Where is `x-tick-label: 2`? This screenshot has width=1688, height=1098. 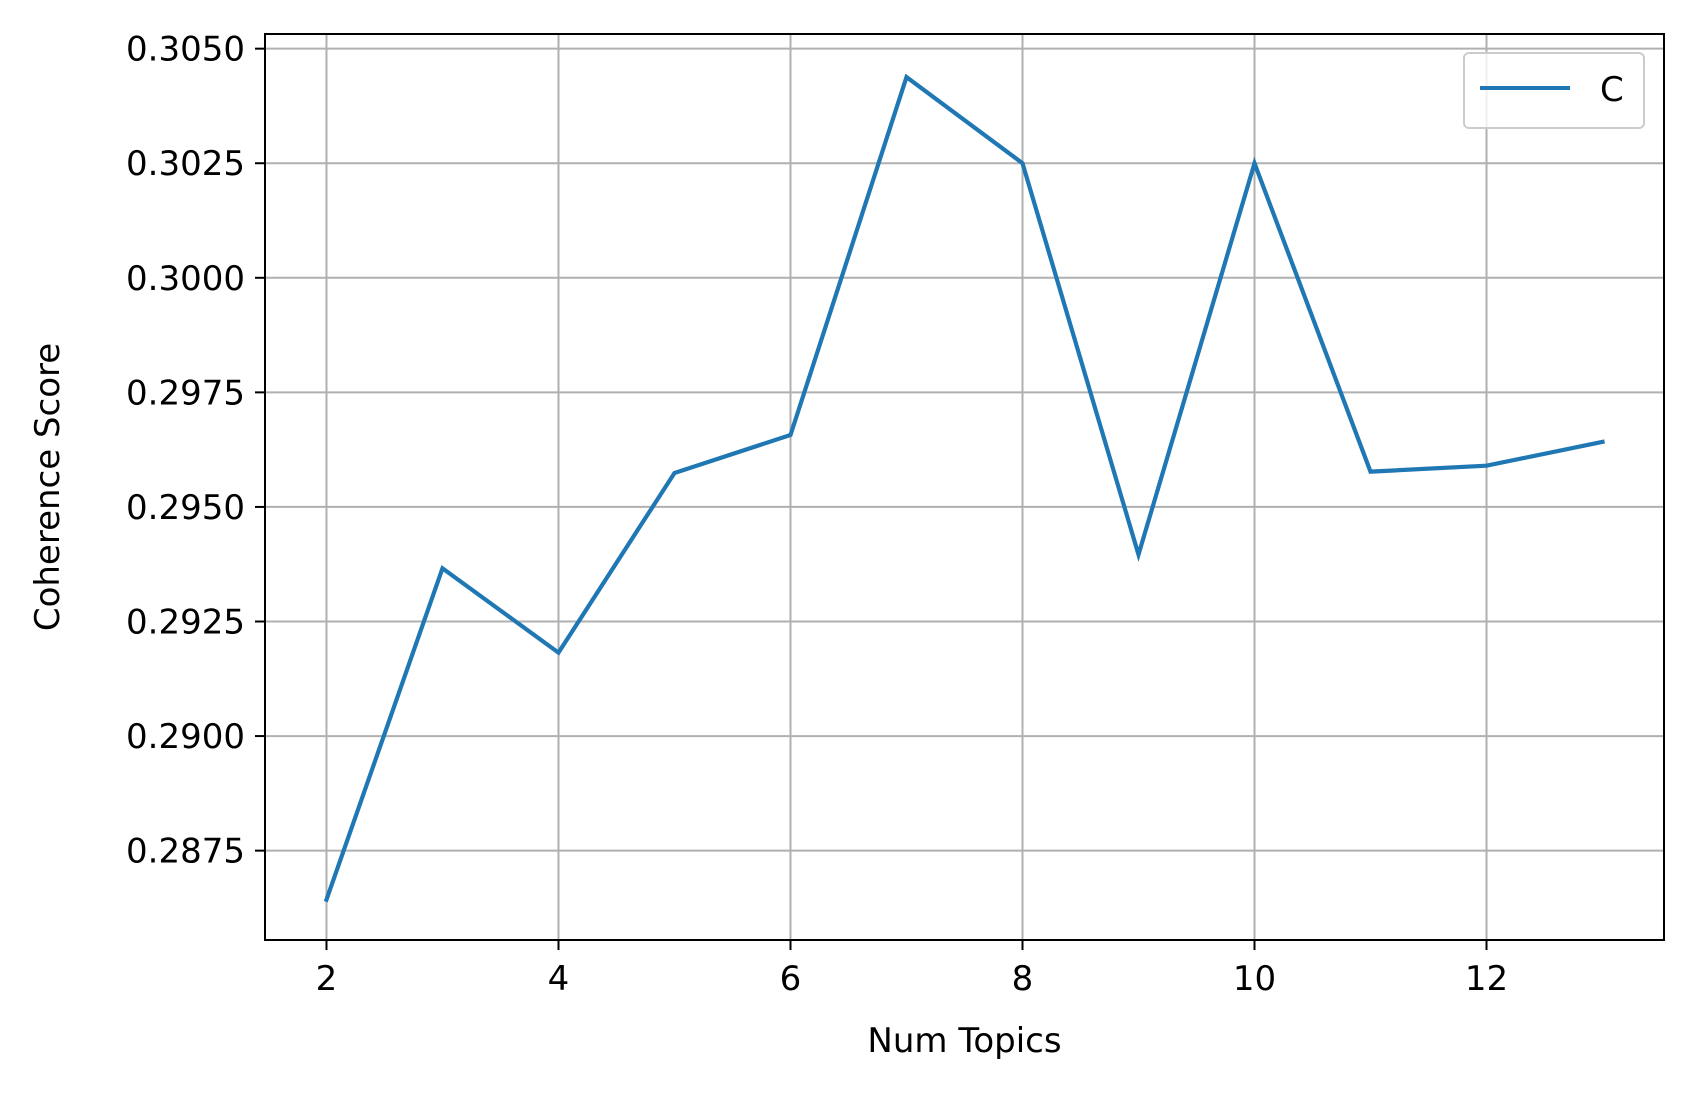
x-tick-label: 2 is located at coordinates (327, 979).